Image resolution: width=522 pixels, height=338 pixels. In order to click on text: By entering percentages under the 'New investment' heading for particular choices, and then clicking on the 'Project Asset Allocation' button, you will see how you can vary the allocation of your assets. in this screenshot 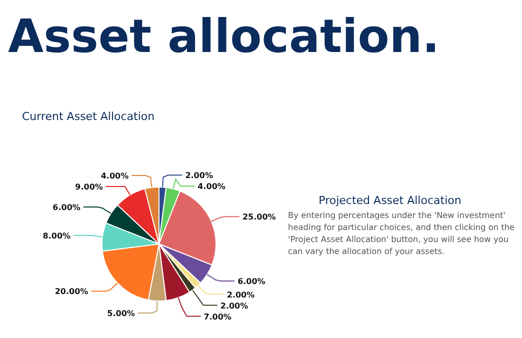, I will do `click(401, 233)`.